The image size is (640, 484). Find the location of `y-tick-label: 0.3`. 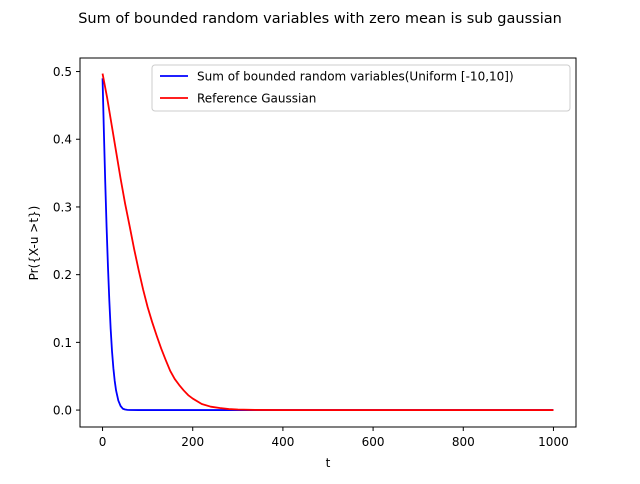

y-tick-label: 0.3 is located at coordinates (62, 207).